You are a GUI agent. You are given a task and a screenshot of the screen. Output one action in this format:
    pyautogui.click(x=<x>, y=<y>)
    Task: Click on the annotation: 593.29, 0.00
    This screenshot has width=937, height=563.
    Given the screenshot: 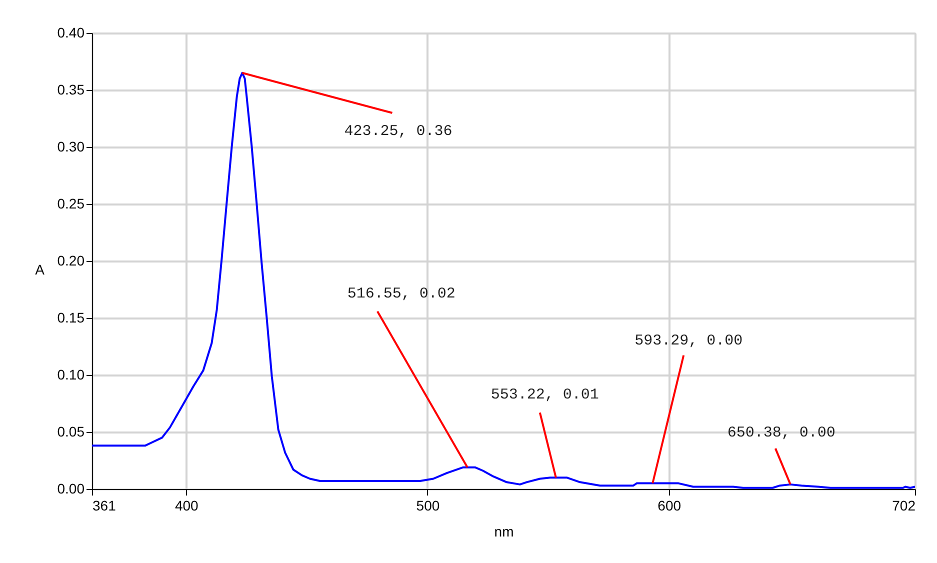 What is the action you would take?
    pyautogui.click(x=688, y=341)
    